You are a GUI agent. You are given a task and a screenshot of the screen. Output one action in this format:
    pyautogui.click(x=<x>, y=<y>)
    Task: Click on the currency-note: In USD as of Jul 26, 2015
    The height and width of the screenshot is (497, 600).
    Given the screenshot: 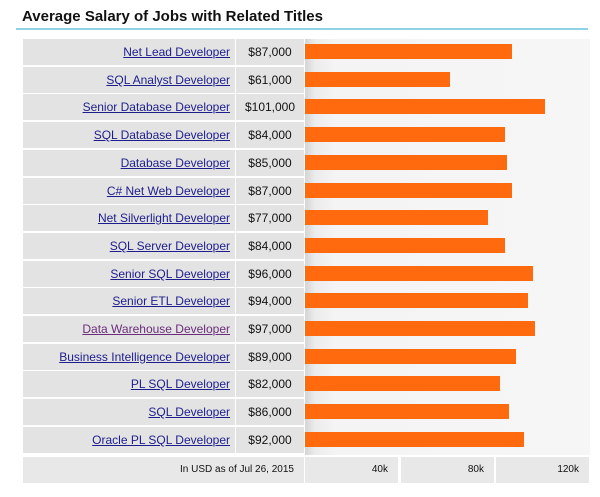 What is the action you would take?
    pyautogui.click(x=163, y=470)
    